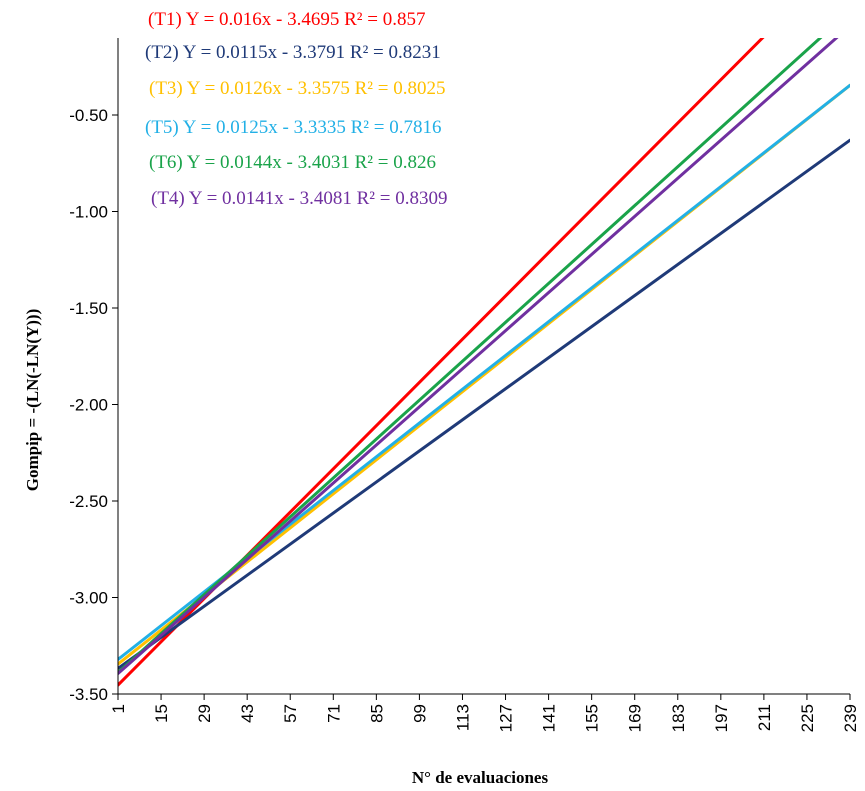 The image size is (865, 791). Describe the element at coordinates (678, 718) in the screenshot. I see `x-tick-label: 183` at that location.